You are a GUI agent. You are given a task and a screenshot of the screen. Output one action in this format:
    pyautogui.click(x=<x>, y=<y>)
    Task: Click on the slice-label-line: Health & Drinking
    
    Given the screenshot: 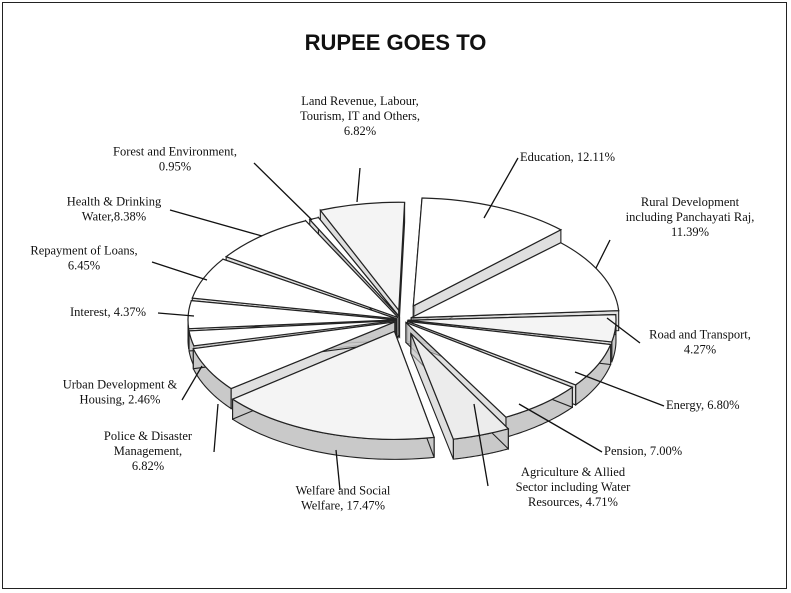 What is the action you would take?
    pyautogui.click(x=114, y=202)
    